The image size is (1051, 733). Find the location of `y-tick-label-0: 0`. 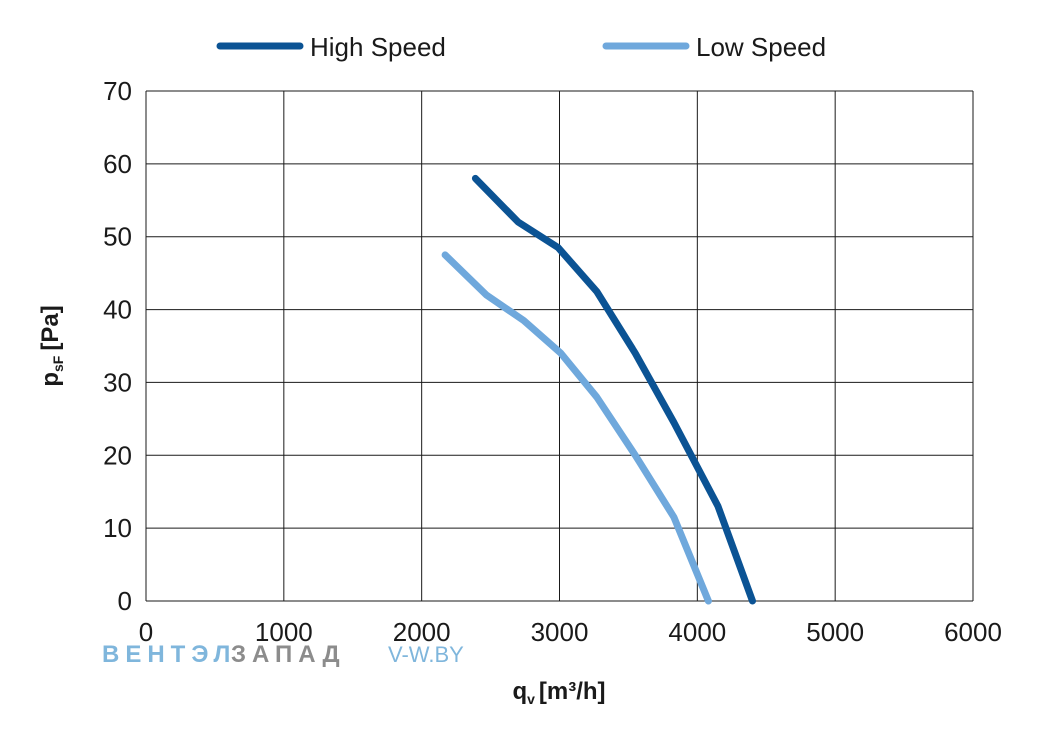

y-tick-label-0: 0 is located at coordinates (125, 601).